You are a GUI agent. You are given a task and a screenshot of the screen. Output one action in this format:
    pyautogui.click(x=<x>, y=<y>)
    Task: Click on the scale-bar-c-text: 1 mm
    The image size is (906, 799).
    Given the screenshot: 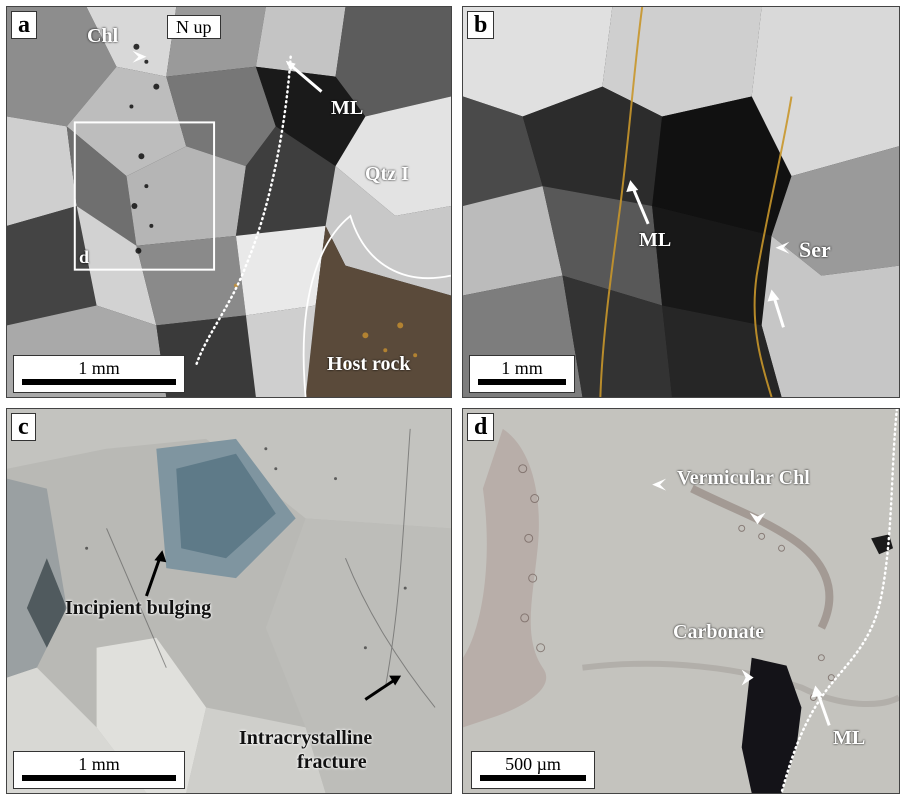 What is the action you would take?
    pyautogui.click(x=99, y=764)
    